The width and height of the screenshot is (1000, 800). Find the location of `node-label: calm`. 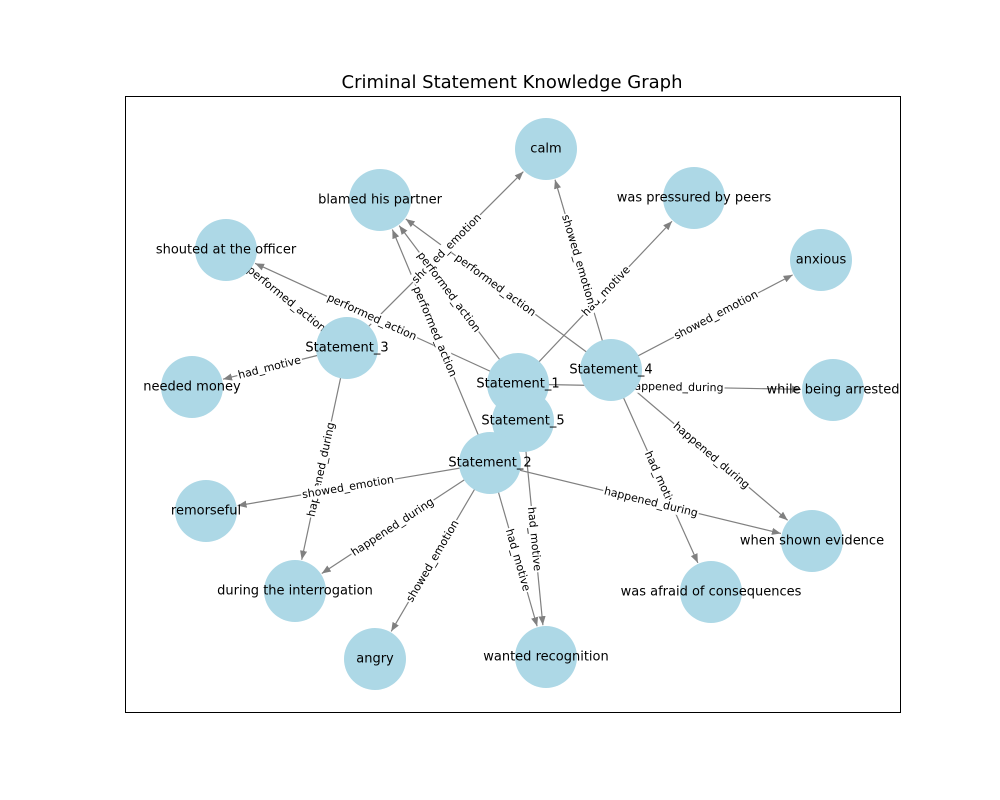

node-label: calm is located at coordinates (545, 149).